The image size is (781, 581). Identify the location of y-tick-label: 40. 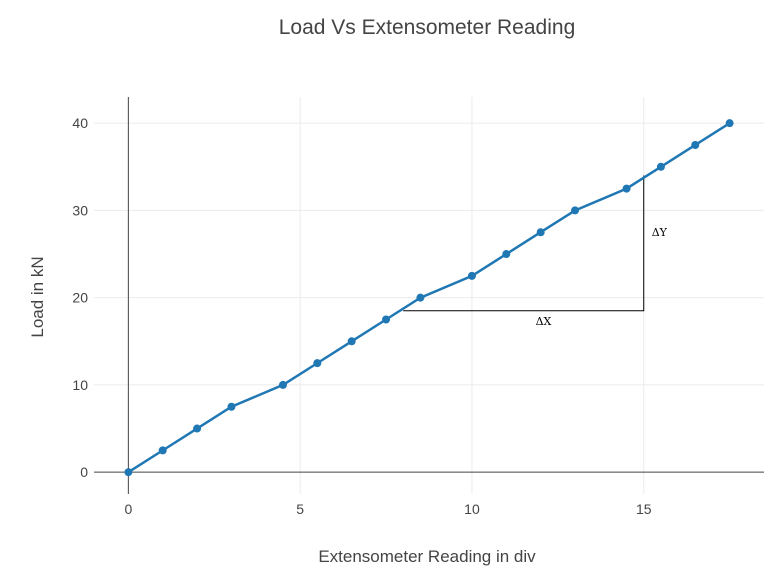
(80, 123).